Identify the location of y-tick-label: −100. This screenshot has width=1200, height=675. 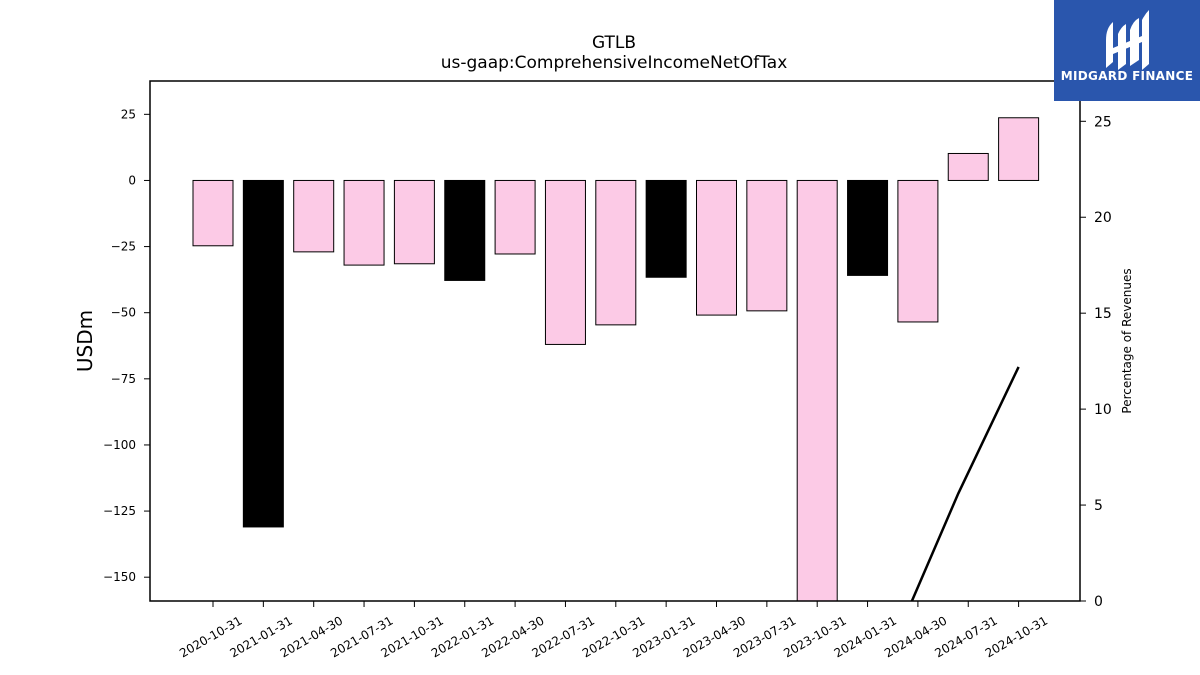
(119, 445).